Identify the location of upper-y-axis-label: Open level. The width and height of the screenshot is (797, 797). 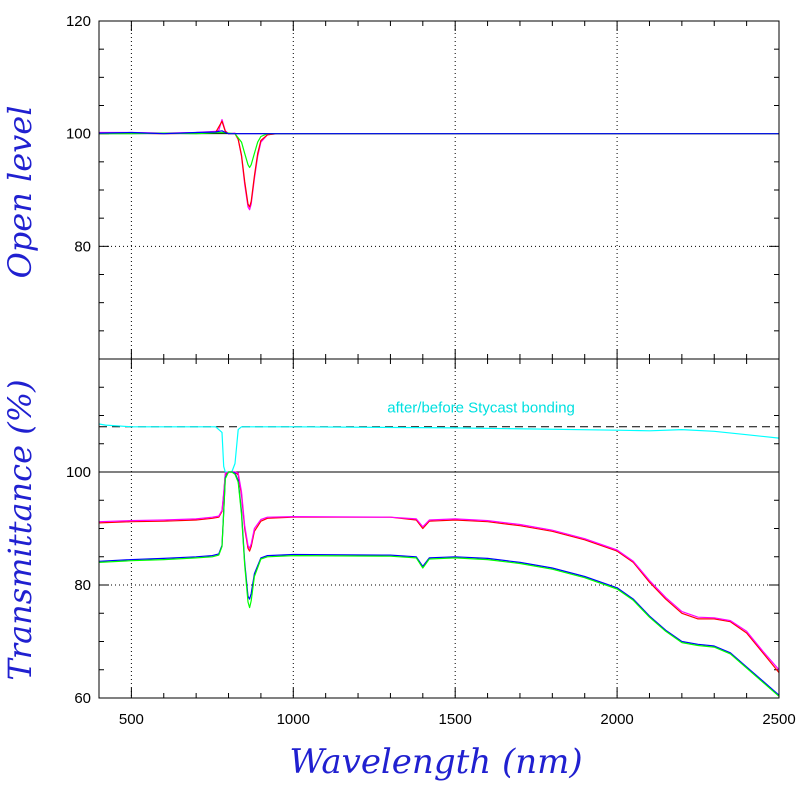
(20, 192).